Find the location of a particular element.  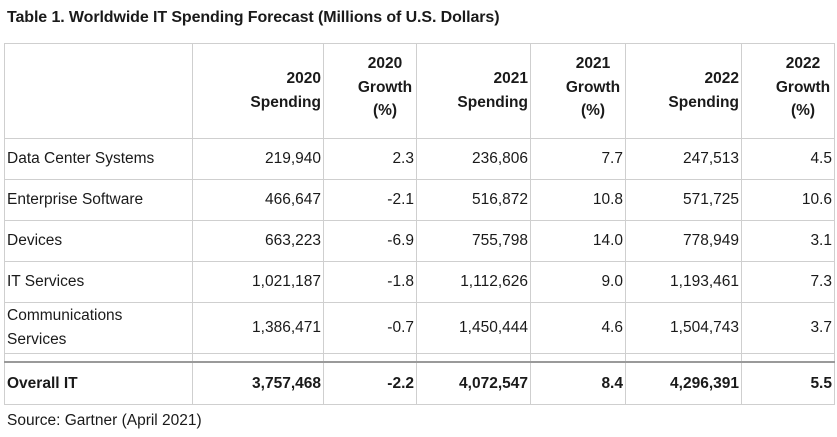

header-2021-spending: 2021 Spending is located at coordinates (473, 91).